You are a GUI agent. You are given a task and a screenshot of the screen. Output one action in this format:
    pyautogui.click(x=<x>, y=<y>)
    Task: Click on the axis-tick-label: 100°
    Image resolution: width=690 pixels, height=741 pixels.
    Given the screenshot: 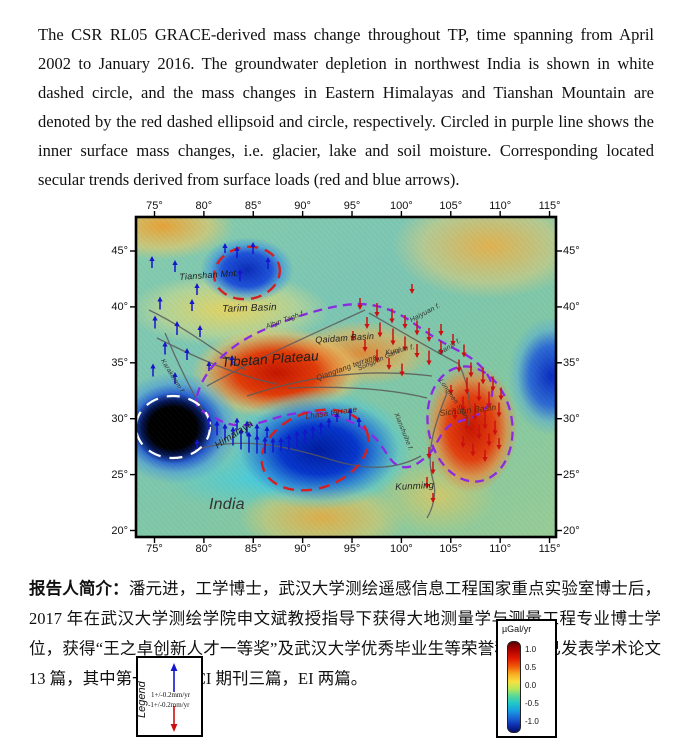 What is the action you would take?
    pyautogui.click(x=401, y=549)
    